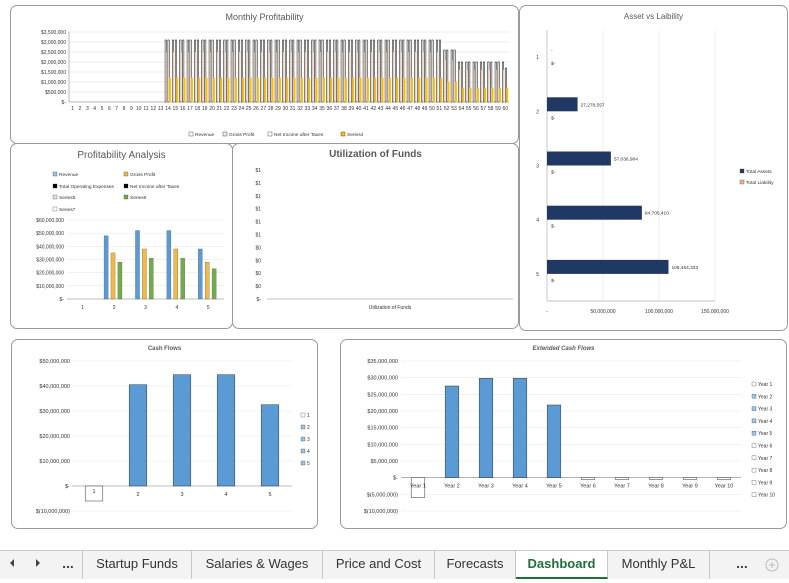  Describe the element at coordinates (308, 428) in the screenshot. I see `legend-label: 2` at that location.